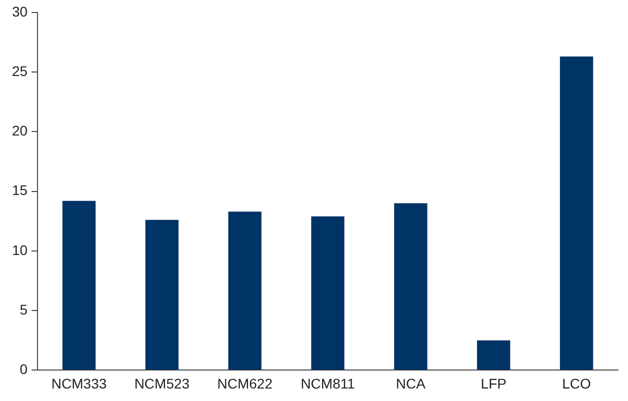 The width and height of the screenshot is (628, 401). I want to click on x-tick-label: NCA, so click(411, 383).